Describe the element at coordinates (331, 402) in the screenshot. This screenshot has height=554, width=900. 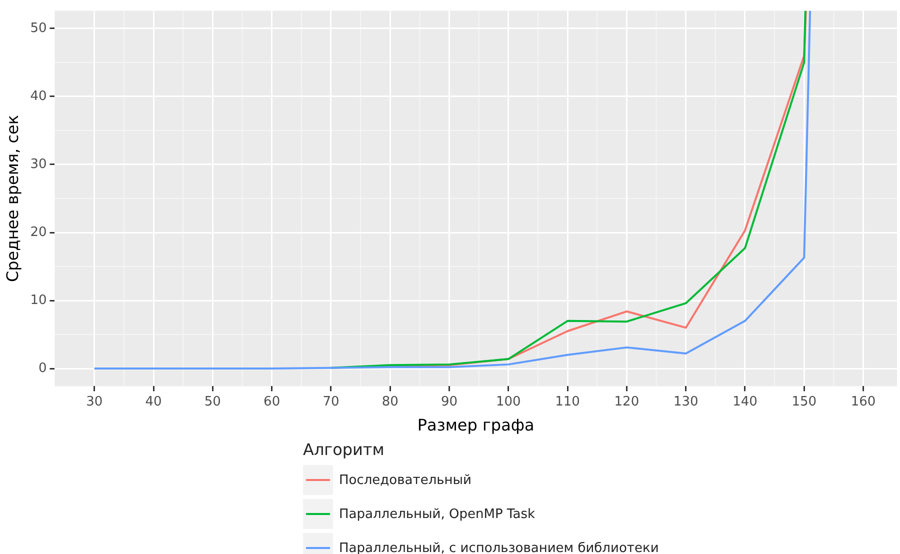
I see `x-tick-label: 70` at that location.